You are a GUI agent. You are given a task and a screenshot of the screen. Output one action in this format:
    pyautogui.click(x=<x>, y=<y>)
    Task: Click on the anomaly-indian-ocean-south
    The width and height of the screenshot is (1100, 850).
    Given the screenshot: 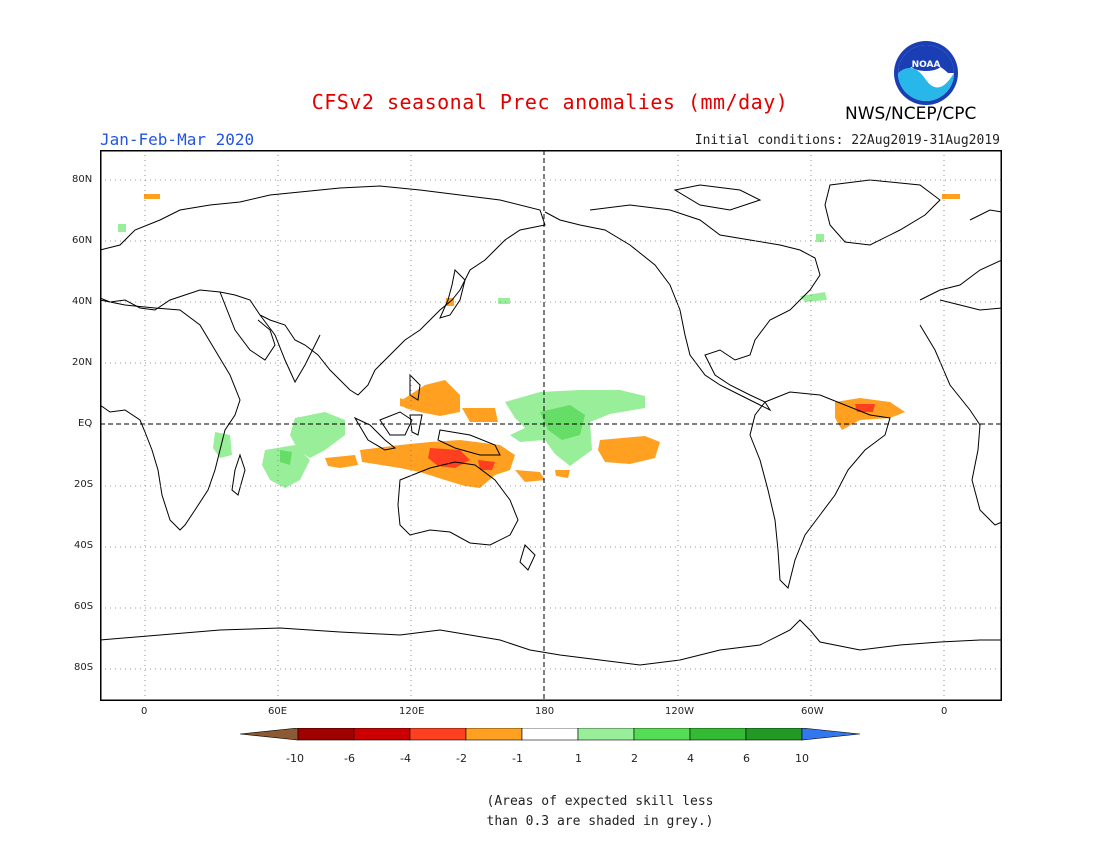 What is the action you would take?
    pyautogui.click(x=341, y=461)
    